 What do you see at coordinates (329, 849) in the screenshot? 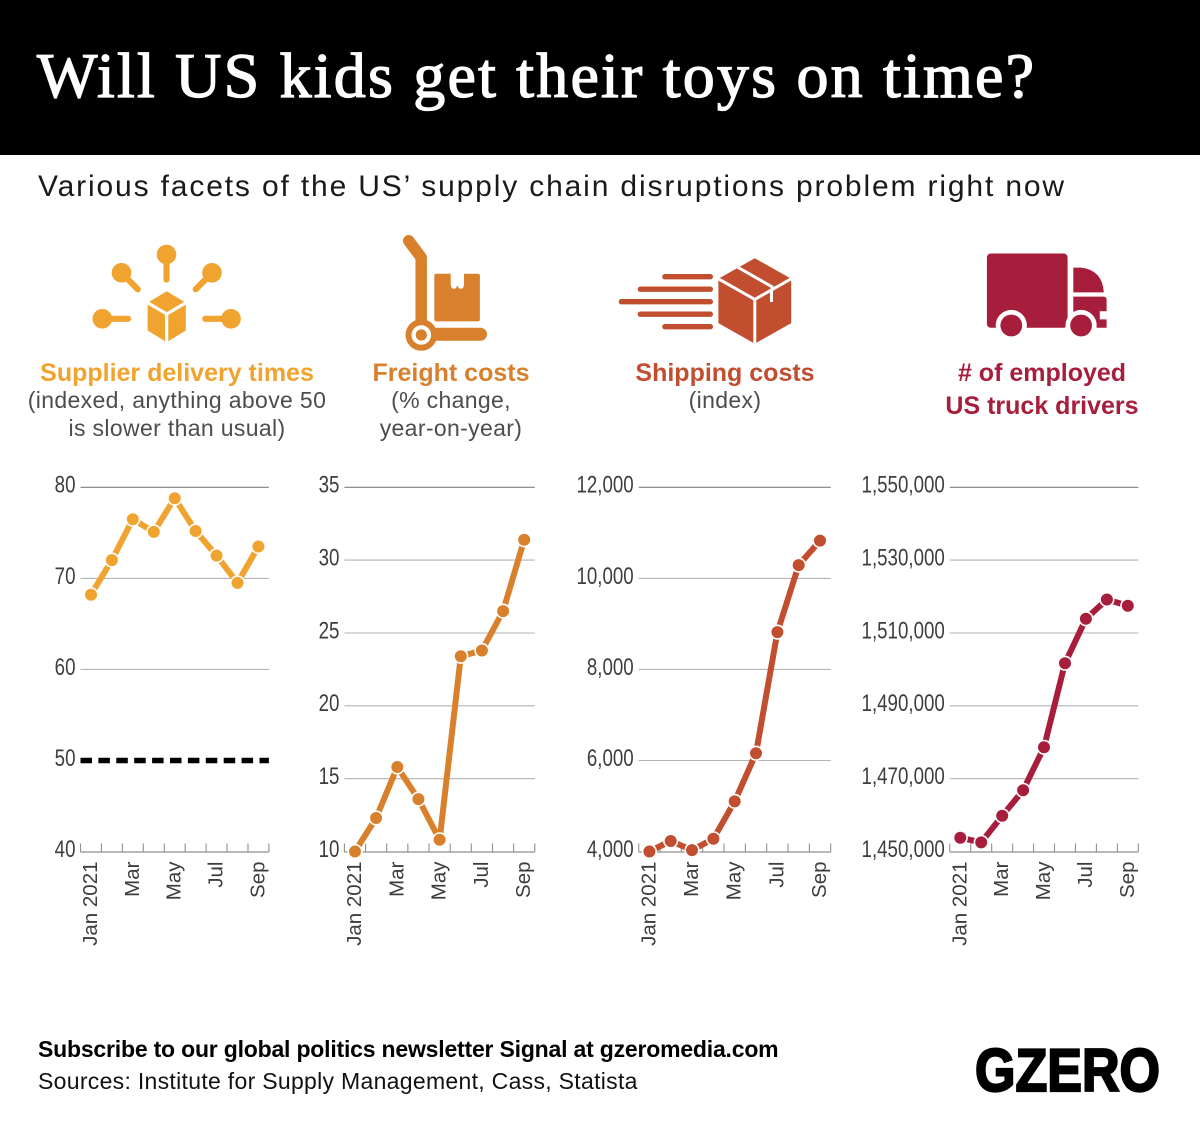
I see `svg-text: 10` at bounding box center [329, 849].